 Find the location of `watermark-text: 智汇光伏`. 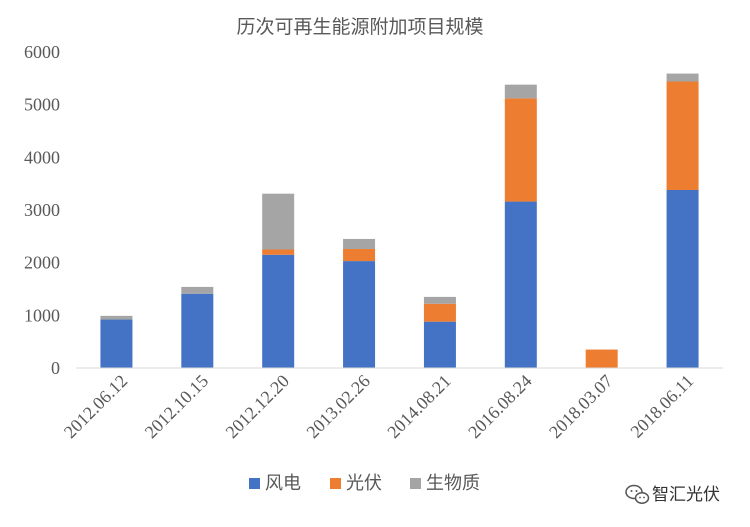

watermark-text: 智汇光伏 is located at coordinates (686, 495).